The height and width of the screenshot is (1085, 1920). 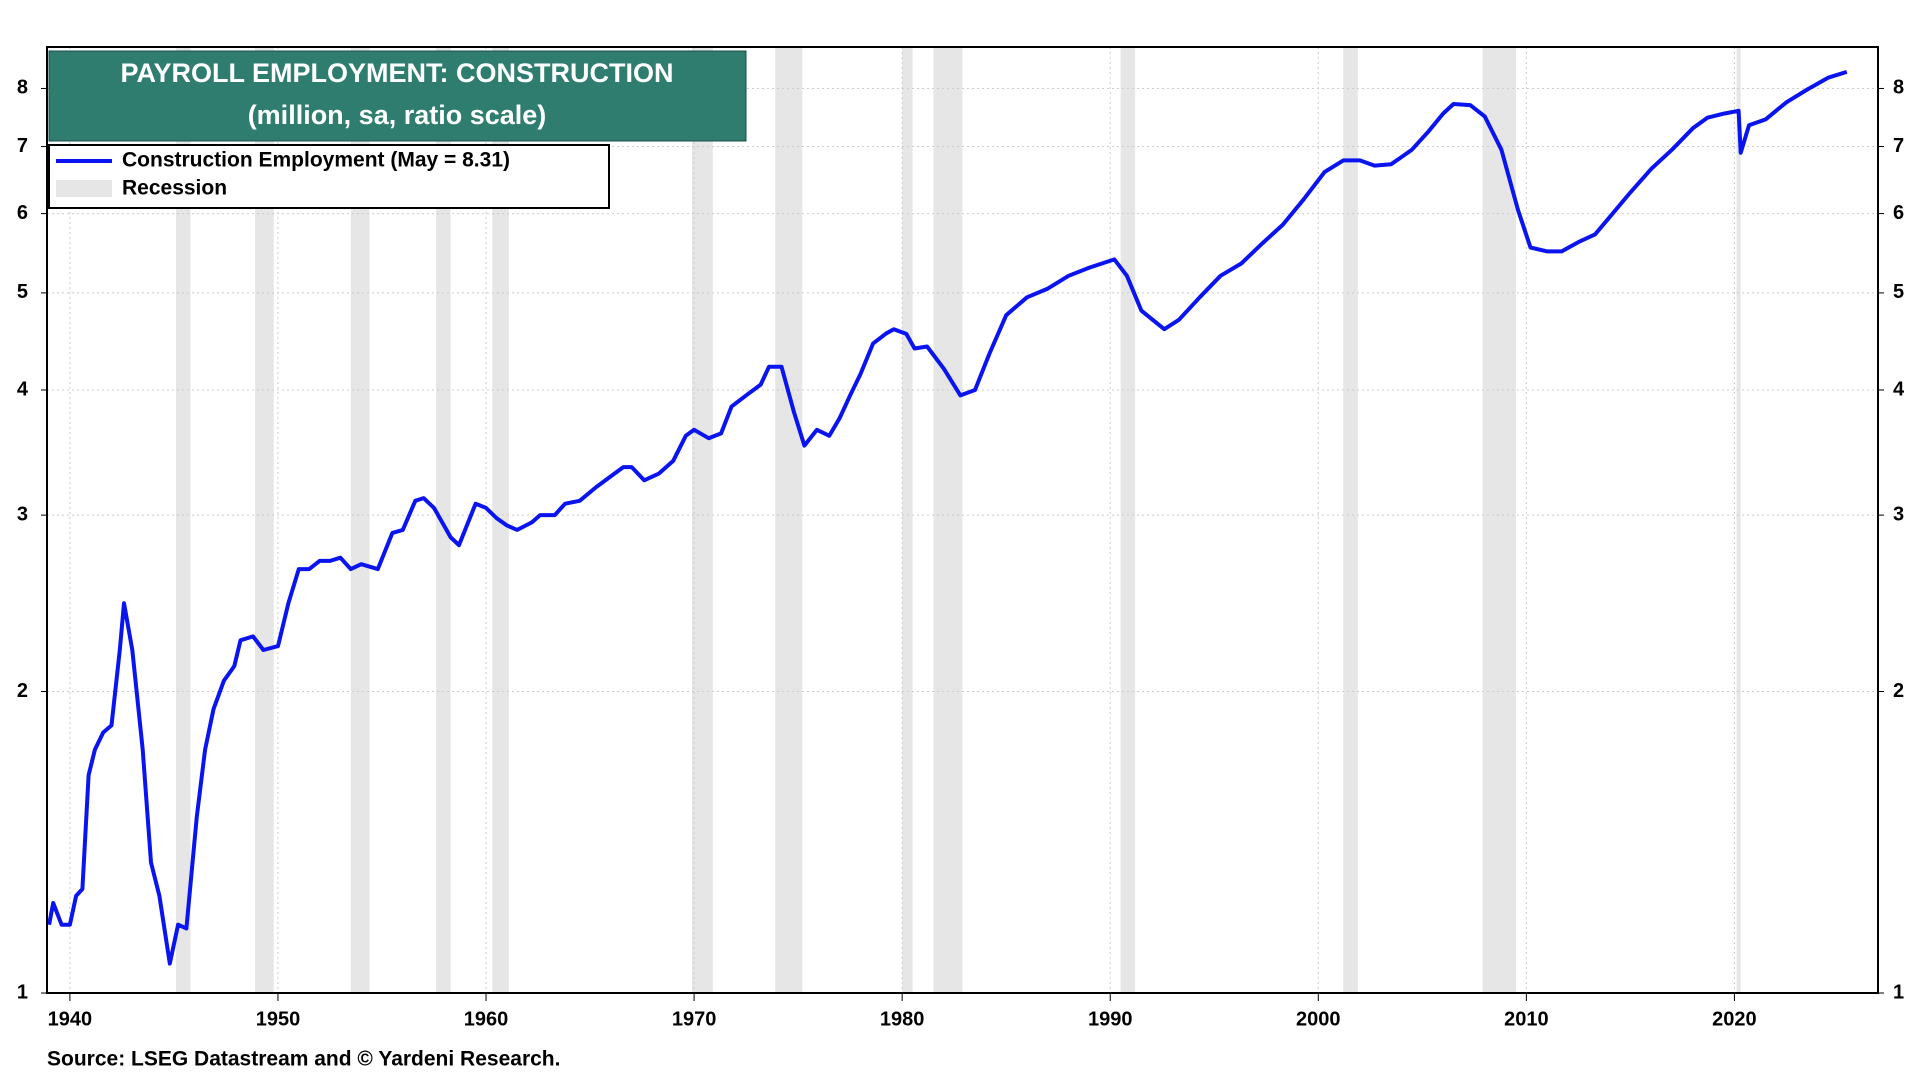 What do you see at coordinates (1110, 1019) in the screenshot?
I see `x-tick-label: 1990` at bounding box center [1110, 1019].